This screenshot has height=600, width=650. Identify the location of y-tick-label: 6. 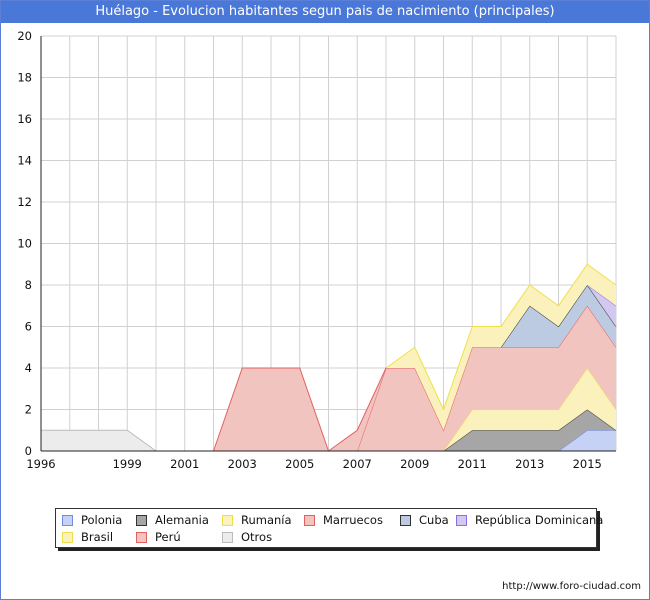
(28, 327).